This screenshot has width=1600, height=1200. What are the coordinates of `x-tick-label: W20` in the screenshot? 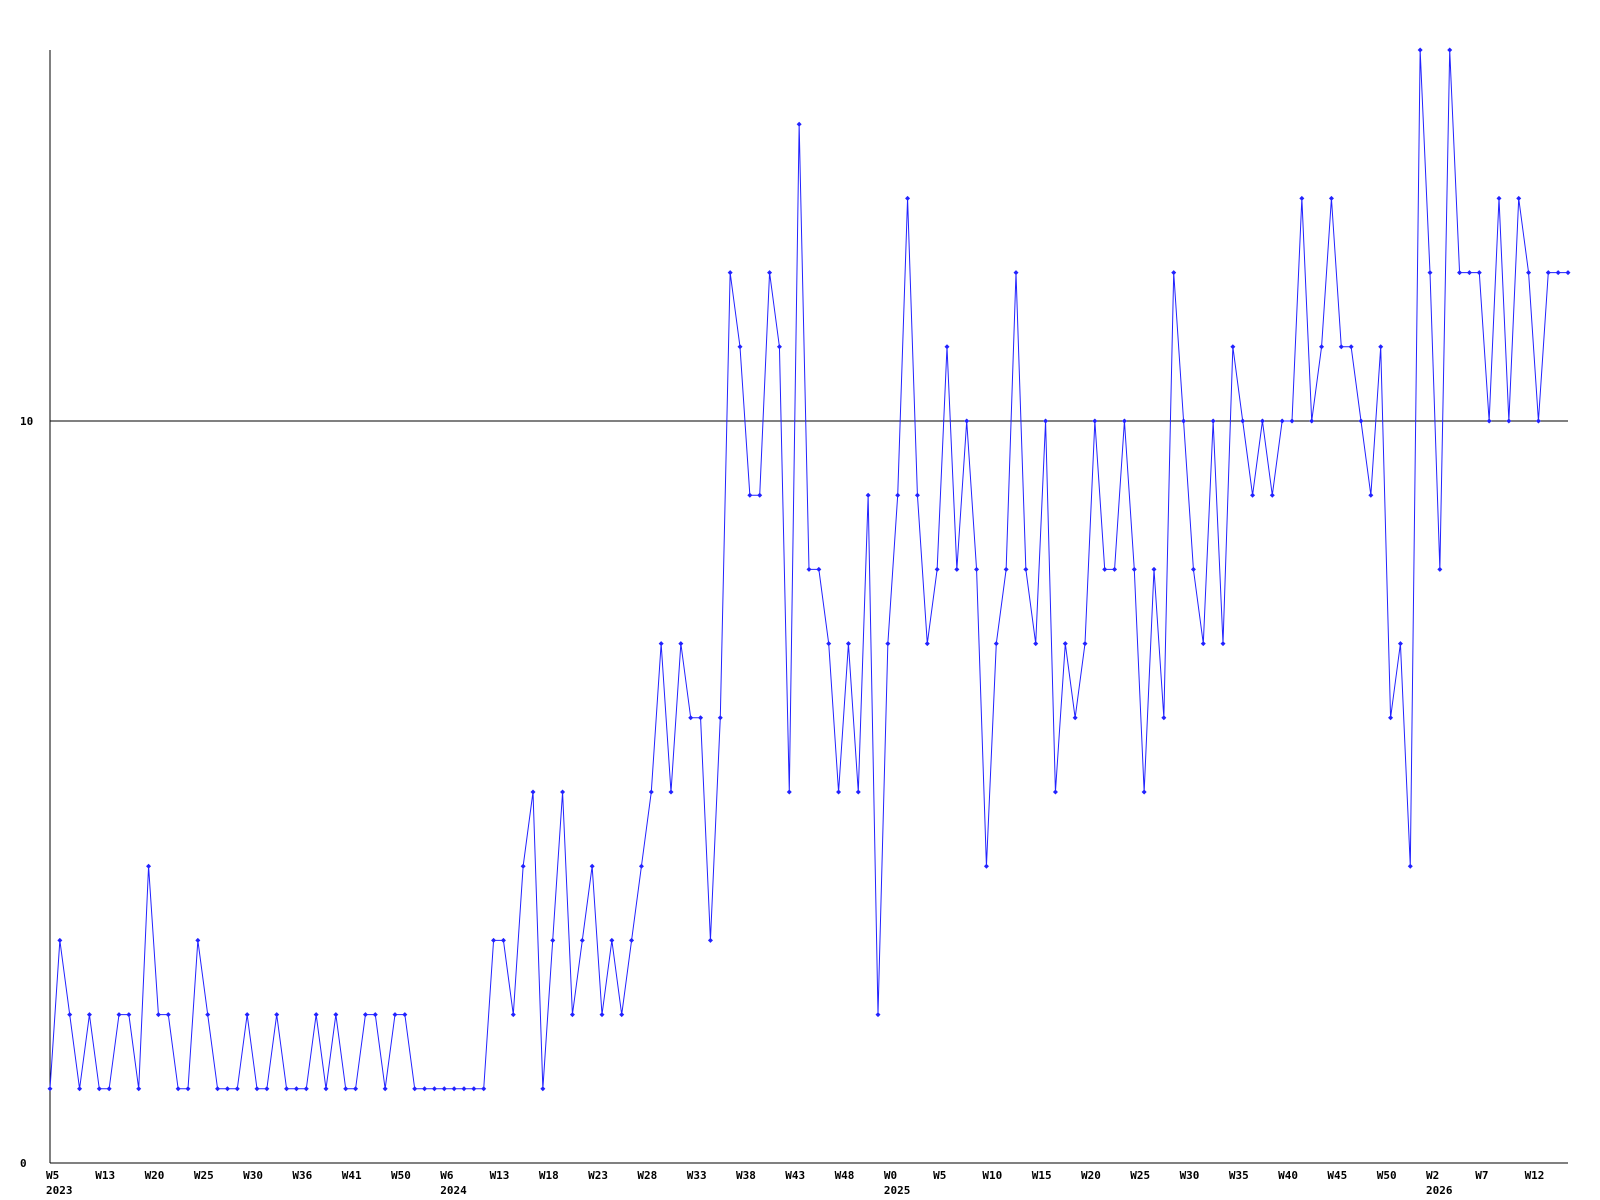 It's located at (155, 1175).